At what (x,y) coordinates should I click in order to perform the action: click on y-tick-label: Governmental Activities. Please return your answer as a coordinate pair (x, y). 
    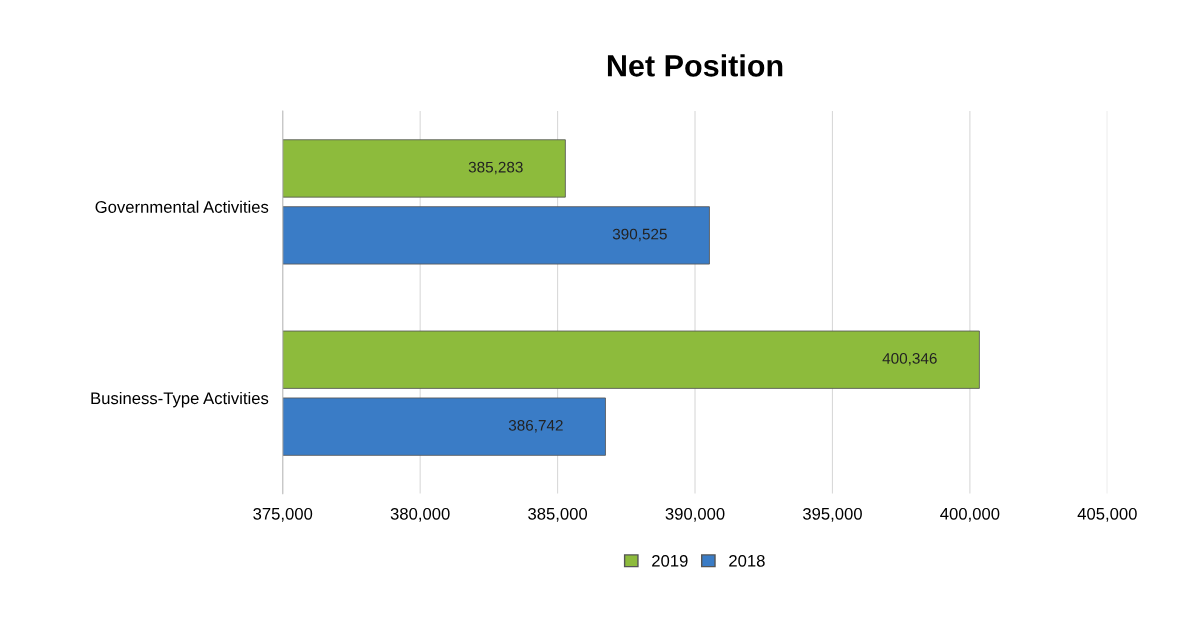
    Looking at the image, I should click on (182, 206).